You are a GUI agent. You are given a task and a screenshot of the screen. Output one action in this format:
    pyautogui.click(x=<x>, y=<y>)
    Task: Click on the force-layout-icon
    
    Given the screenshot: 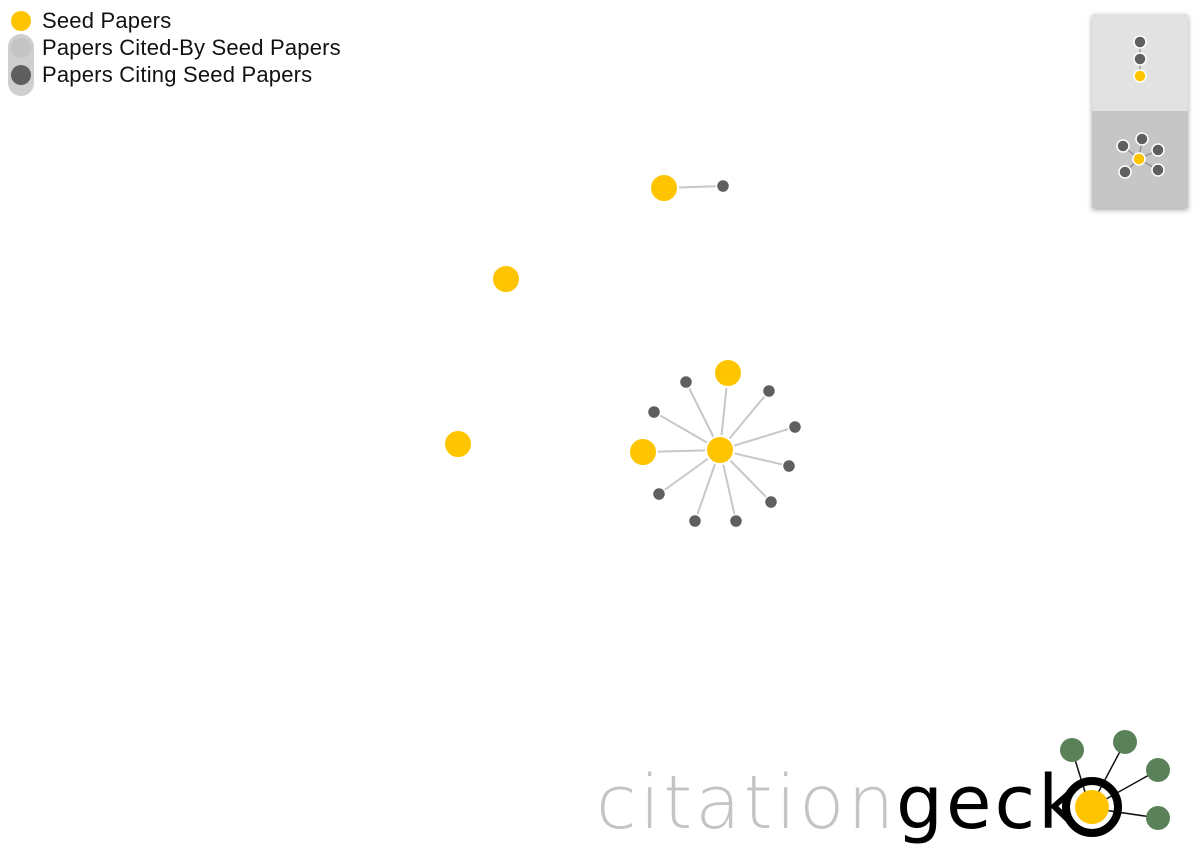 What is the action you would take?
    pyautogui.click(x=1140, y=155)
    